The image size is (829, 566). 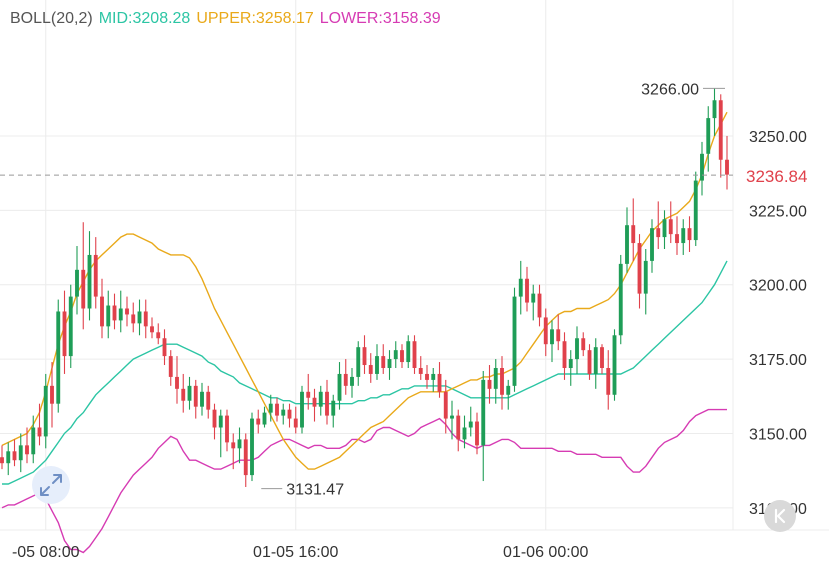 I want to click on y-tick-label: 3175.00, so click(x=778, y=360).